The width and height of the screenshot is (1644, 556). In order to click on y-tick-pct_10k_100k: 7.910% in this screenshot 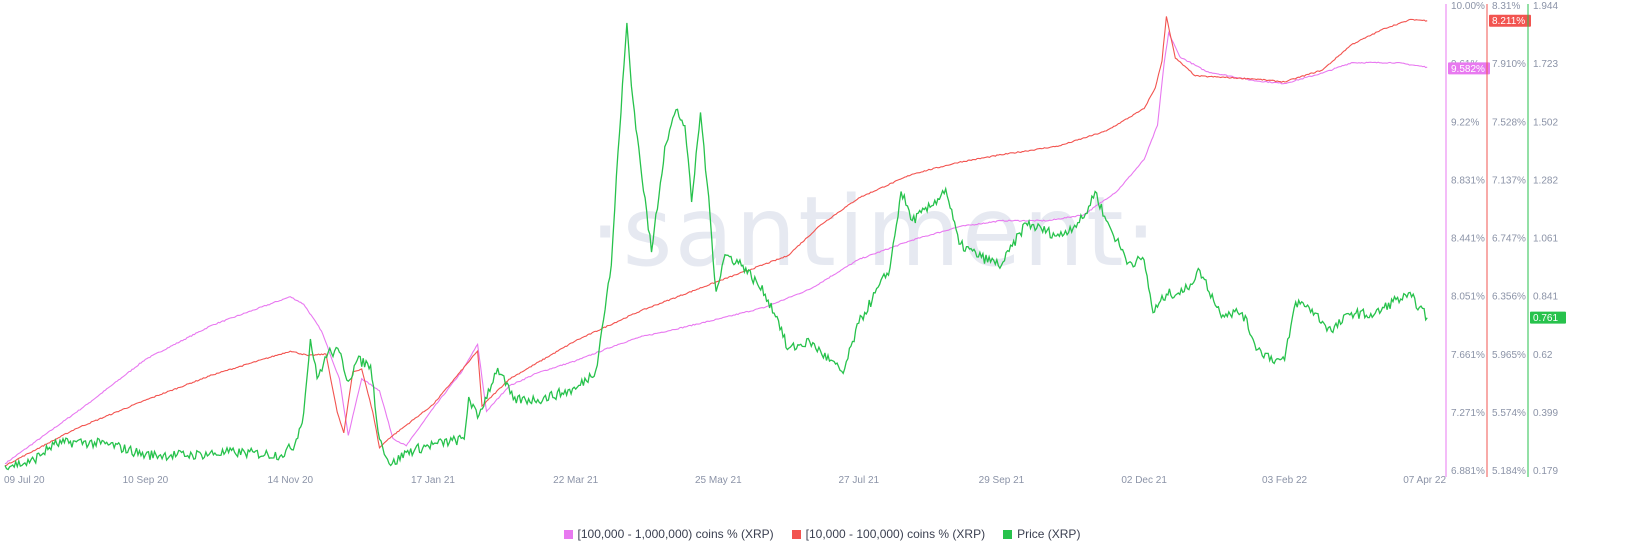, I will do `click(1509, 64)`.